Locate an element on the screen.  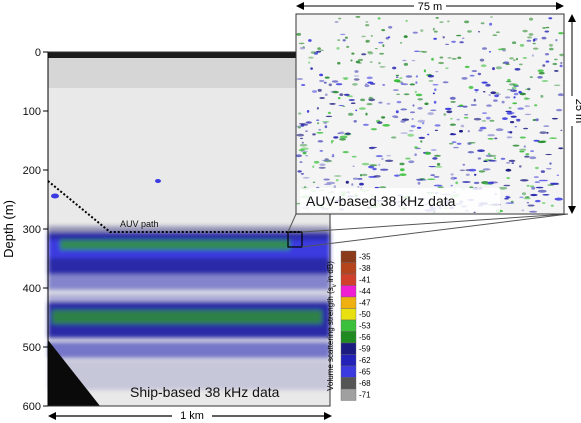
colorbar-title: Volume scattering strength (sv in dB) is located at coordinates (332, 326).